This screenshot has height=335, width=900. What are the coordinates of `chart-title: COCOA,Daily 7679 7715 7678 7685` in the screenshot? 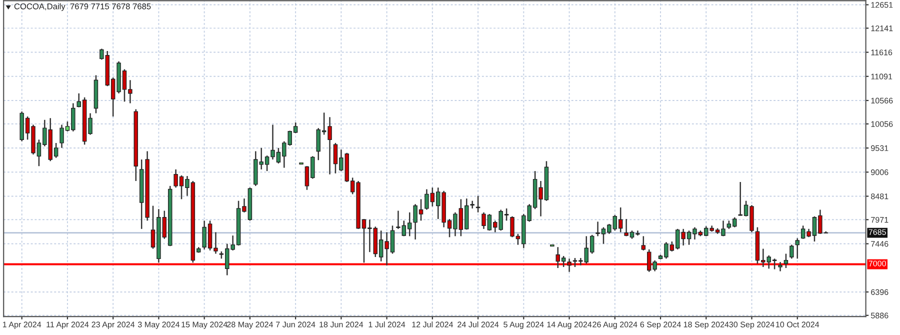 It's located at (82, 7).